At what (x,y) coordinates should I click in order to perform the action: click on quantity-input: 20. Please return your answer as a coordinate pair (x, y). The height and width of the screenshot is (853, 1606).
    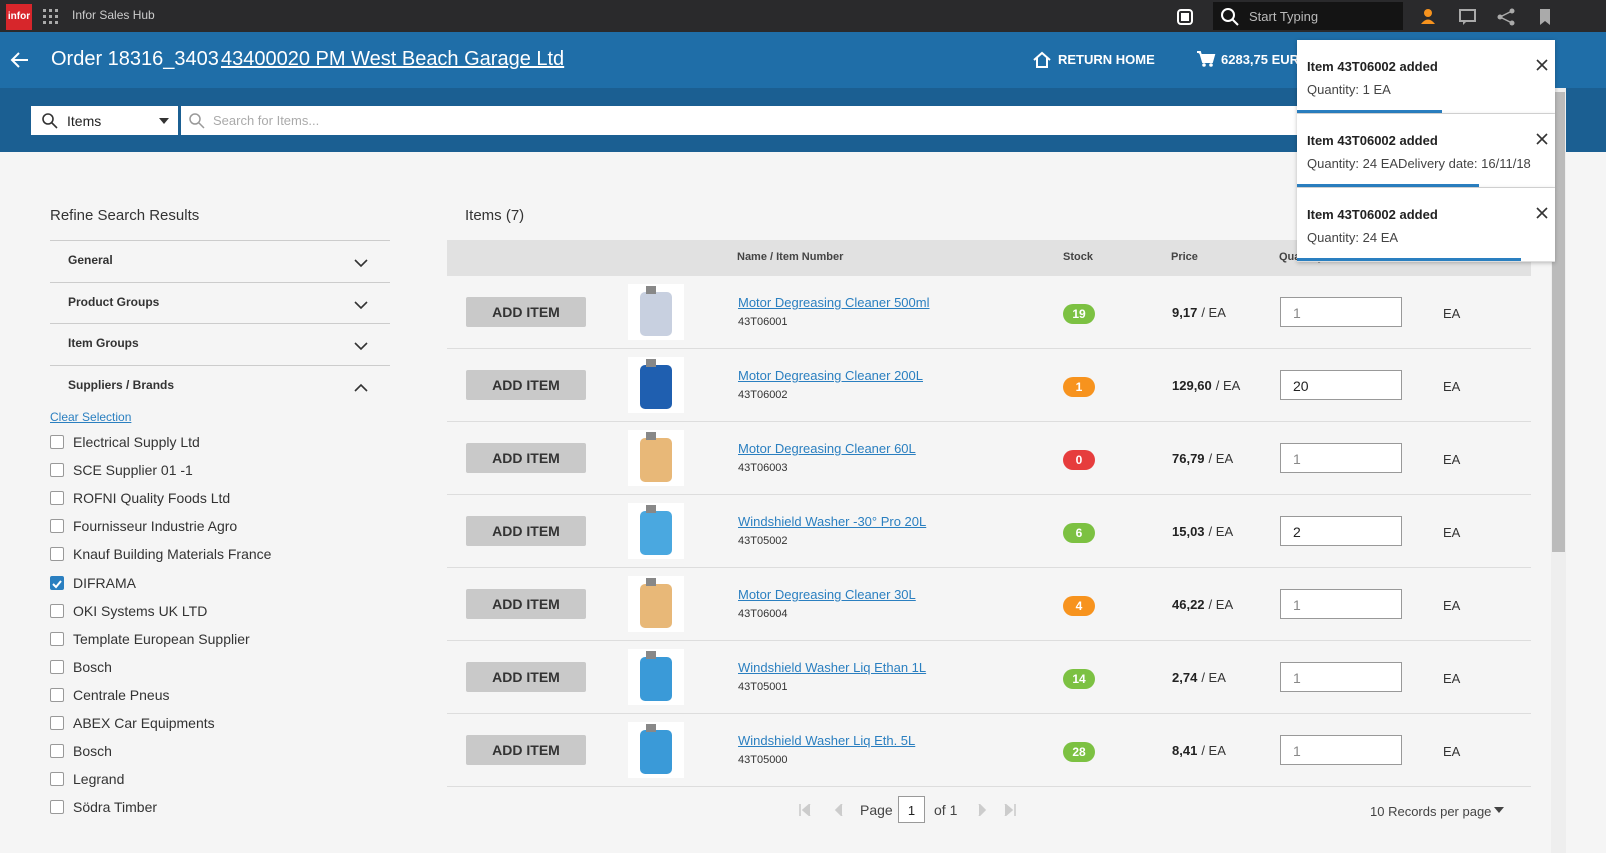
    Looking at the image, I should click on (1341, 385).